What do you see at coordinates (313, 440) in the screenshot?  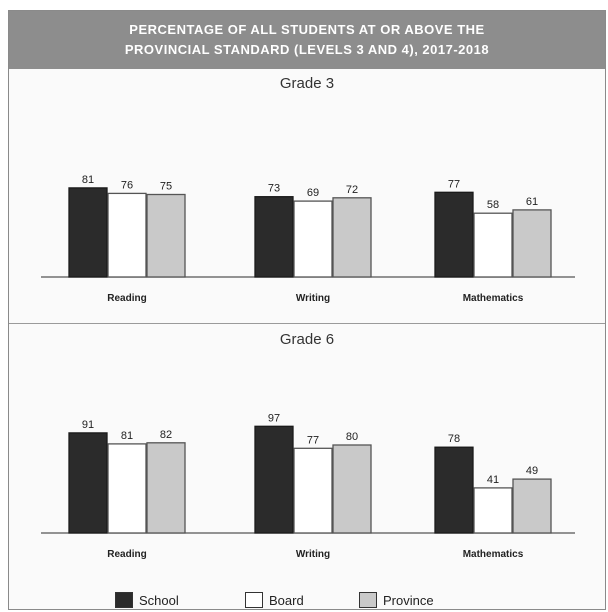 I see `data-label-board-writing: 77` at bounding box center [313, 440].